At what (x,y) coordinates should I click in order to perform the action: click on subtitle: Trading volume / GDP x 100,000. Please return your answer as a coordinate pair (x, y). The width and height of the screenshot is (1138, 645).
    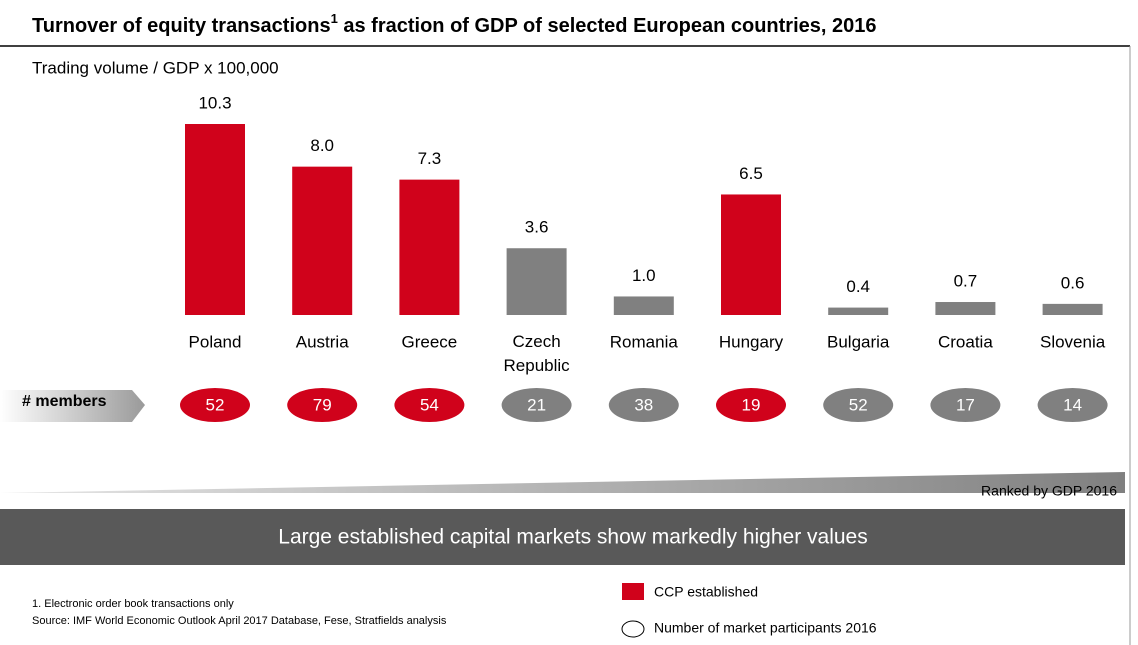
    Looking at the image, I should click on (155, 67).